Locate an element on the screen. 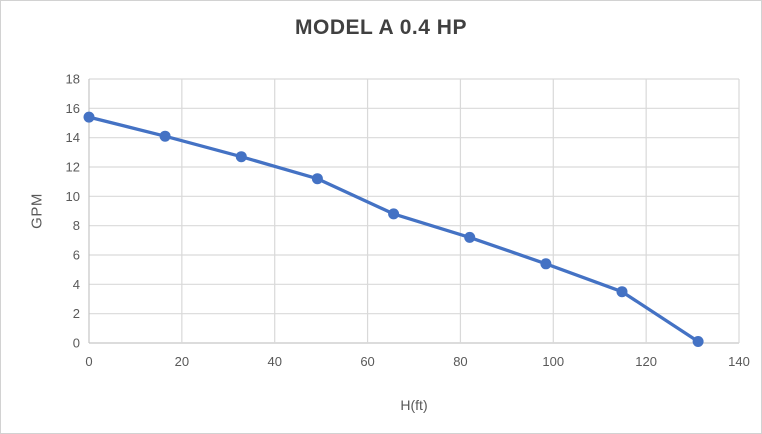  x-tick-label: 0 is located at coordinates (88, 361).